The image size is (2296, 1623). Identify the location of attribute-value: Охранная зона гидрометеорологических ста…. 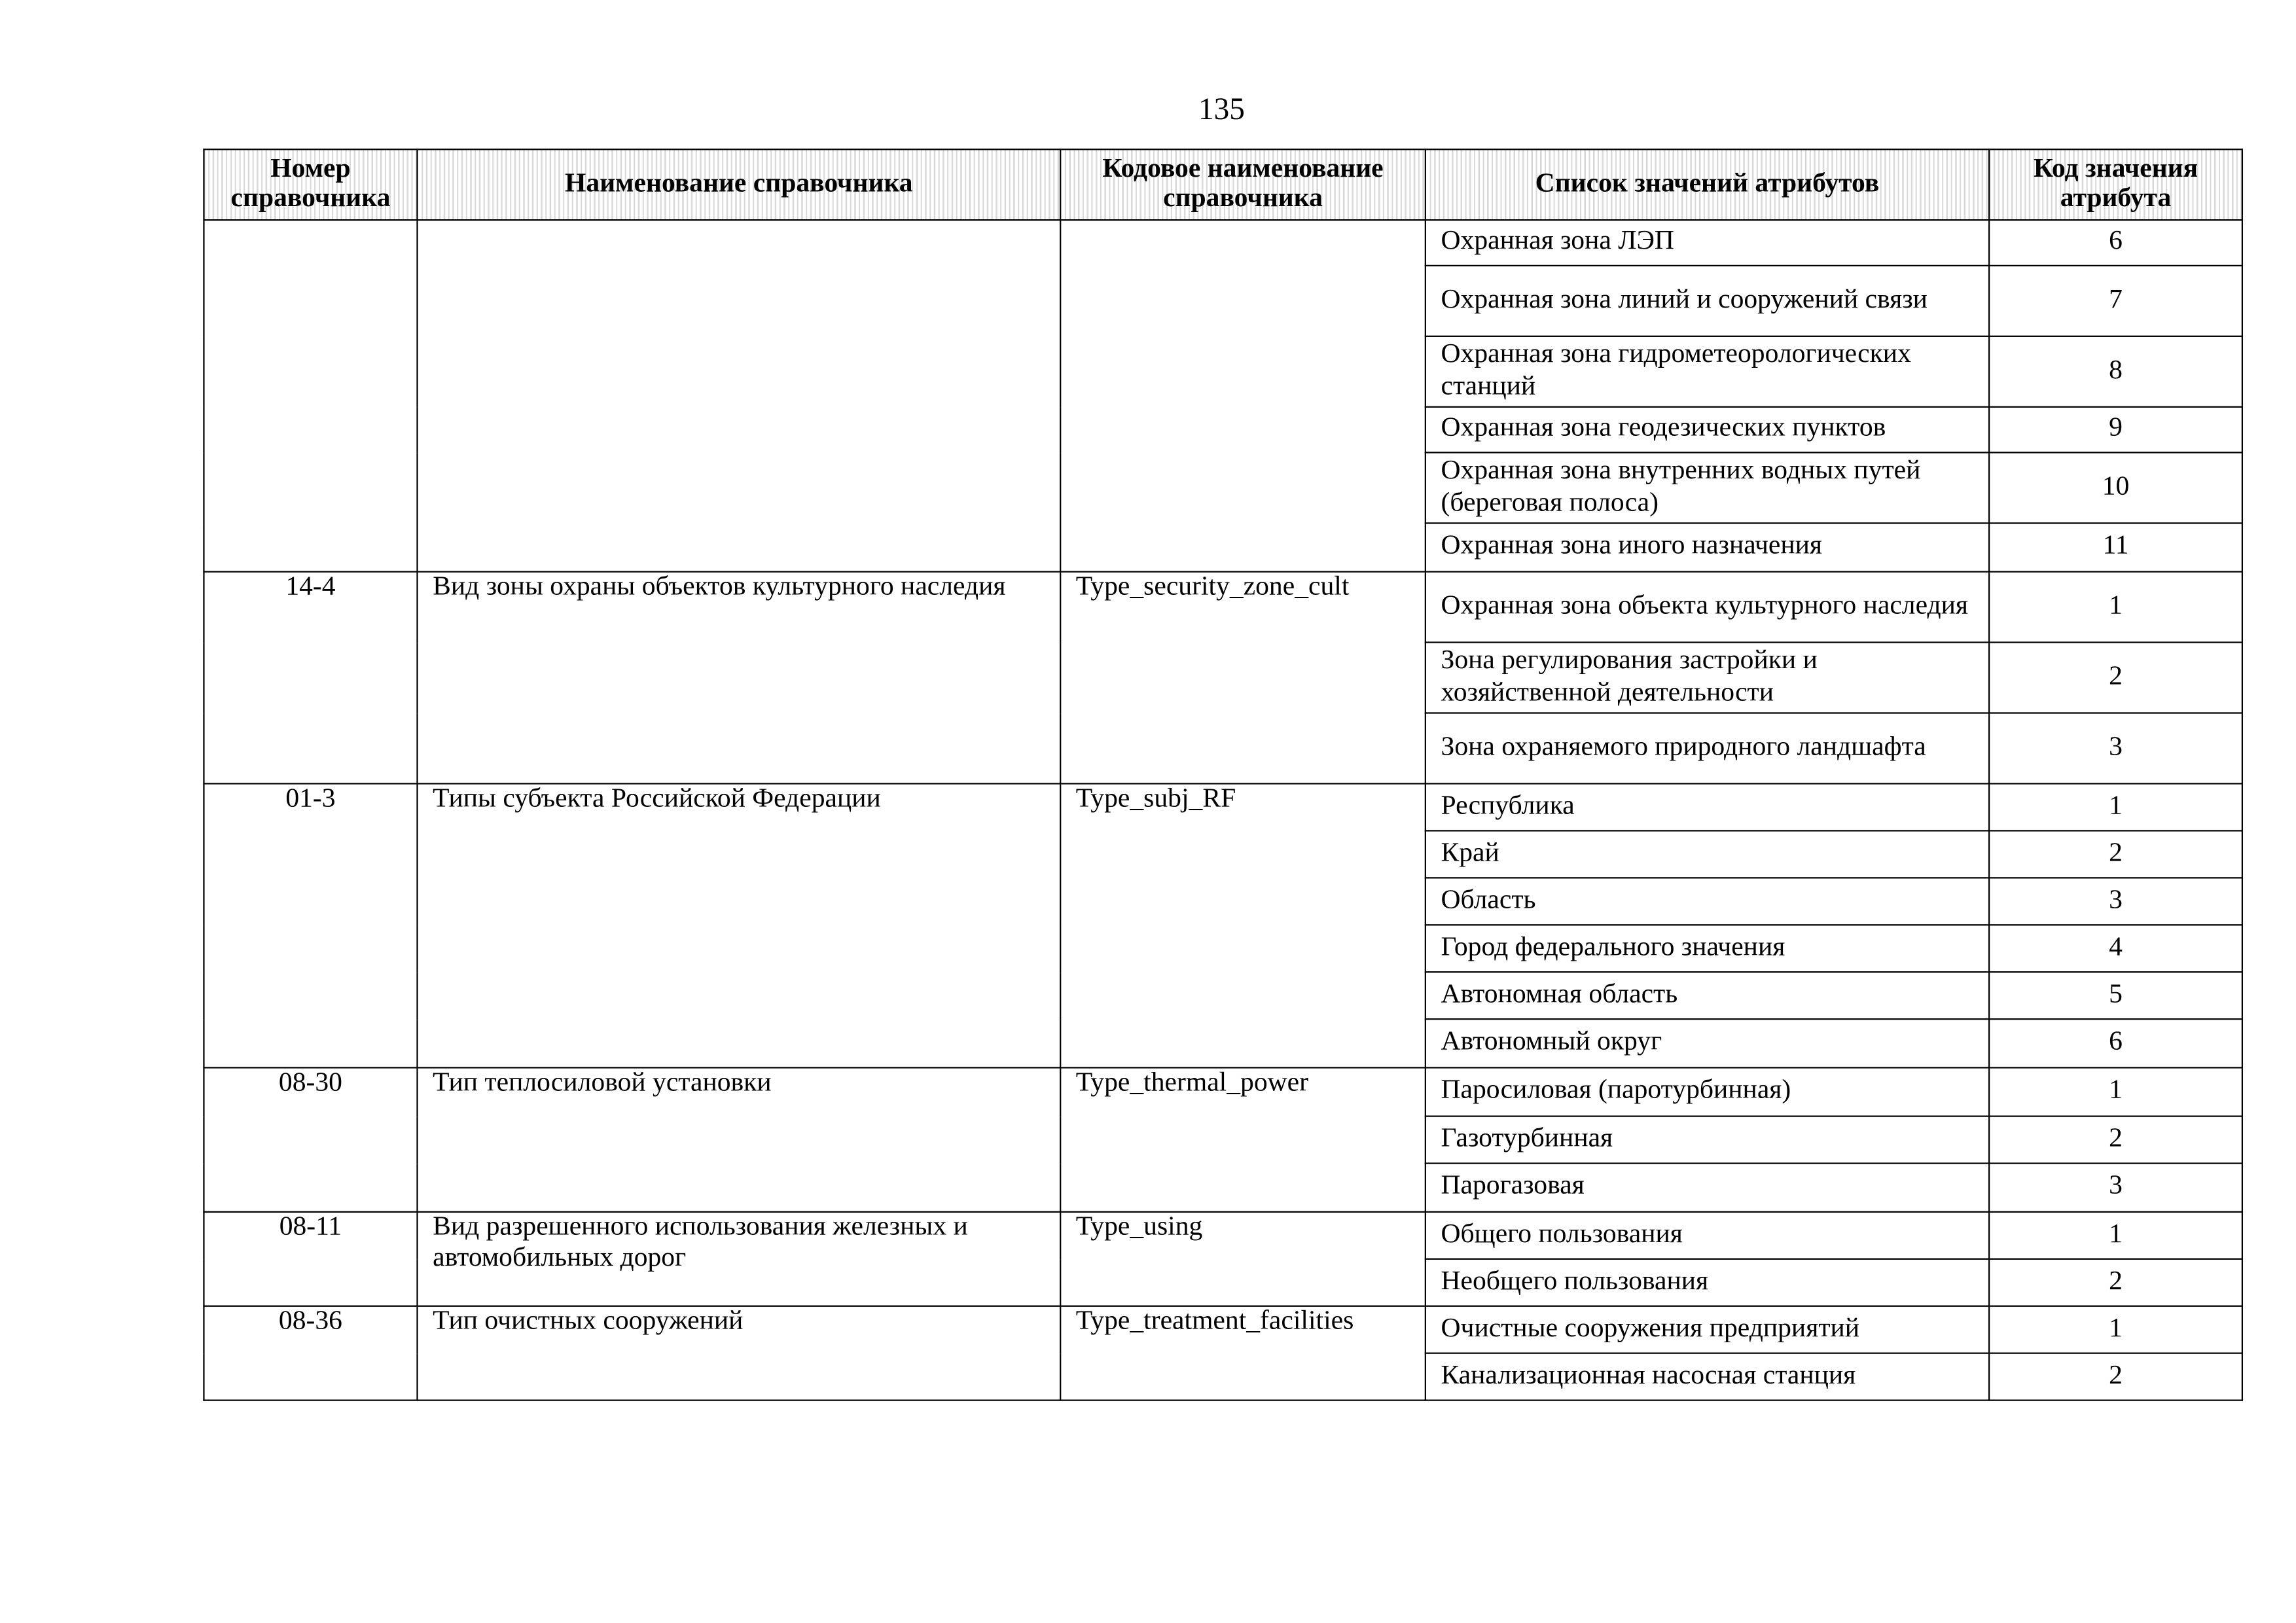
(1707, 372).